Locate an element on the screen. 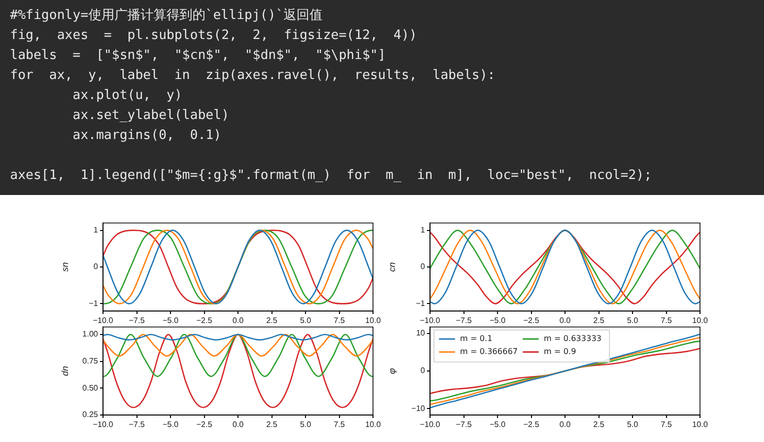 The image size is (764, 442). legend-label: m = 0.9 is located at coordinates (560, 351).